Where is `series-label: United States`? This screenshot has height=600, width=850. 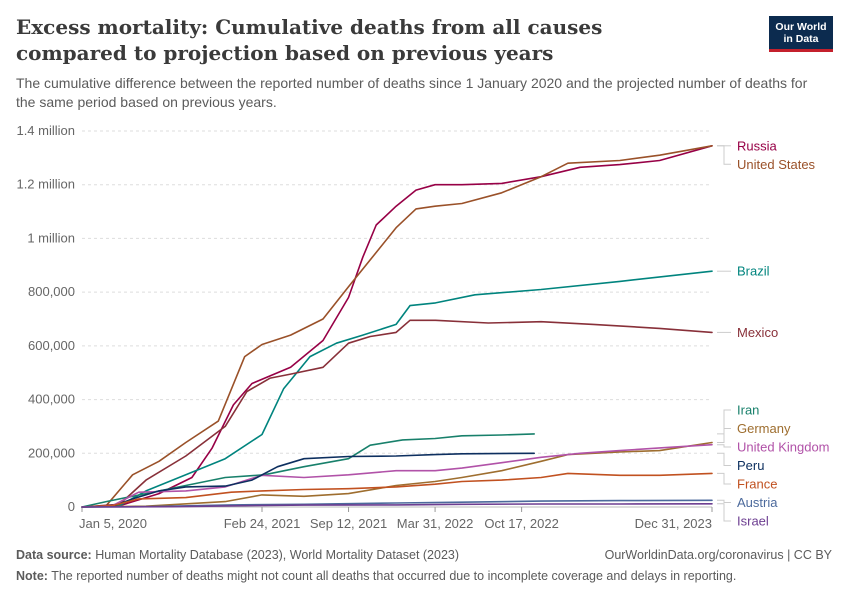 series-label: United States is located at coordinates (776, 164).